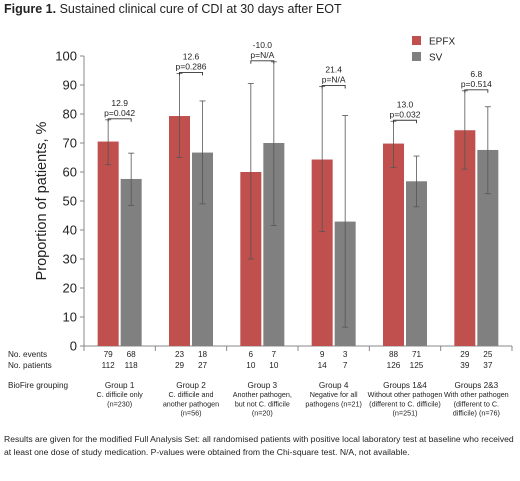  What do you see at coordinates (30, 365) in the screenshot?
I see `table-row-label: No. patients` at bounding box center [30, 365].